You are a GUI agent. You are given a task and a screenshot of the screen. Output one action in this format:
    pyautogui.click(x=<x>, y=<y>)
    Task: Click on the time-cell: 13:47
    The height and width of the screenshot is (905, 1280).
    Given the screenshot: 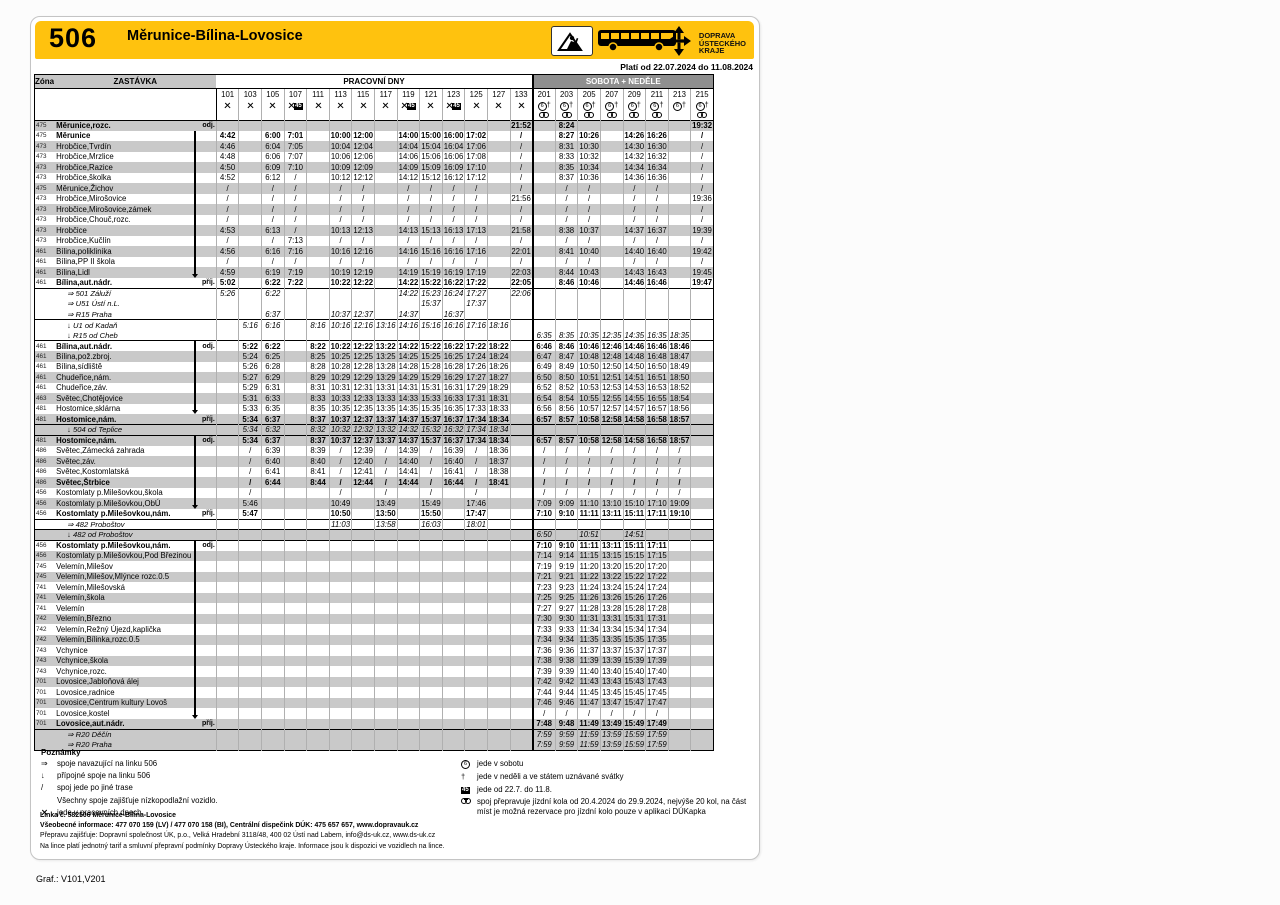 What is the action you would take?
    pyautogui.click(x=611, y=702)
    